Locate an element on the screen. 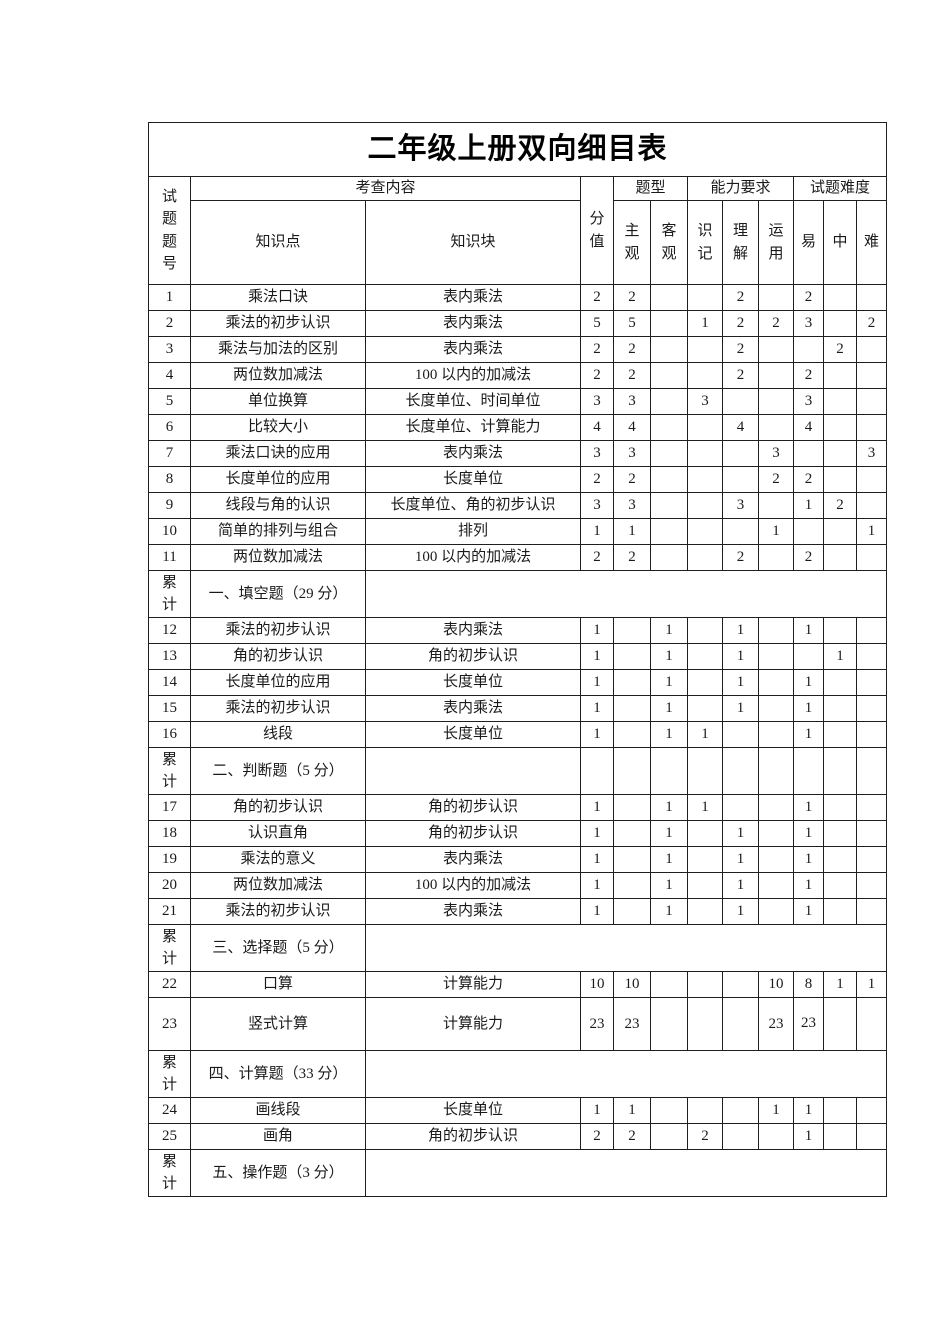 This screenshot has height=1344, width=950. objective-header-text: 客观 is located at coordinates (669, 242).